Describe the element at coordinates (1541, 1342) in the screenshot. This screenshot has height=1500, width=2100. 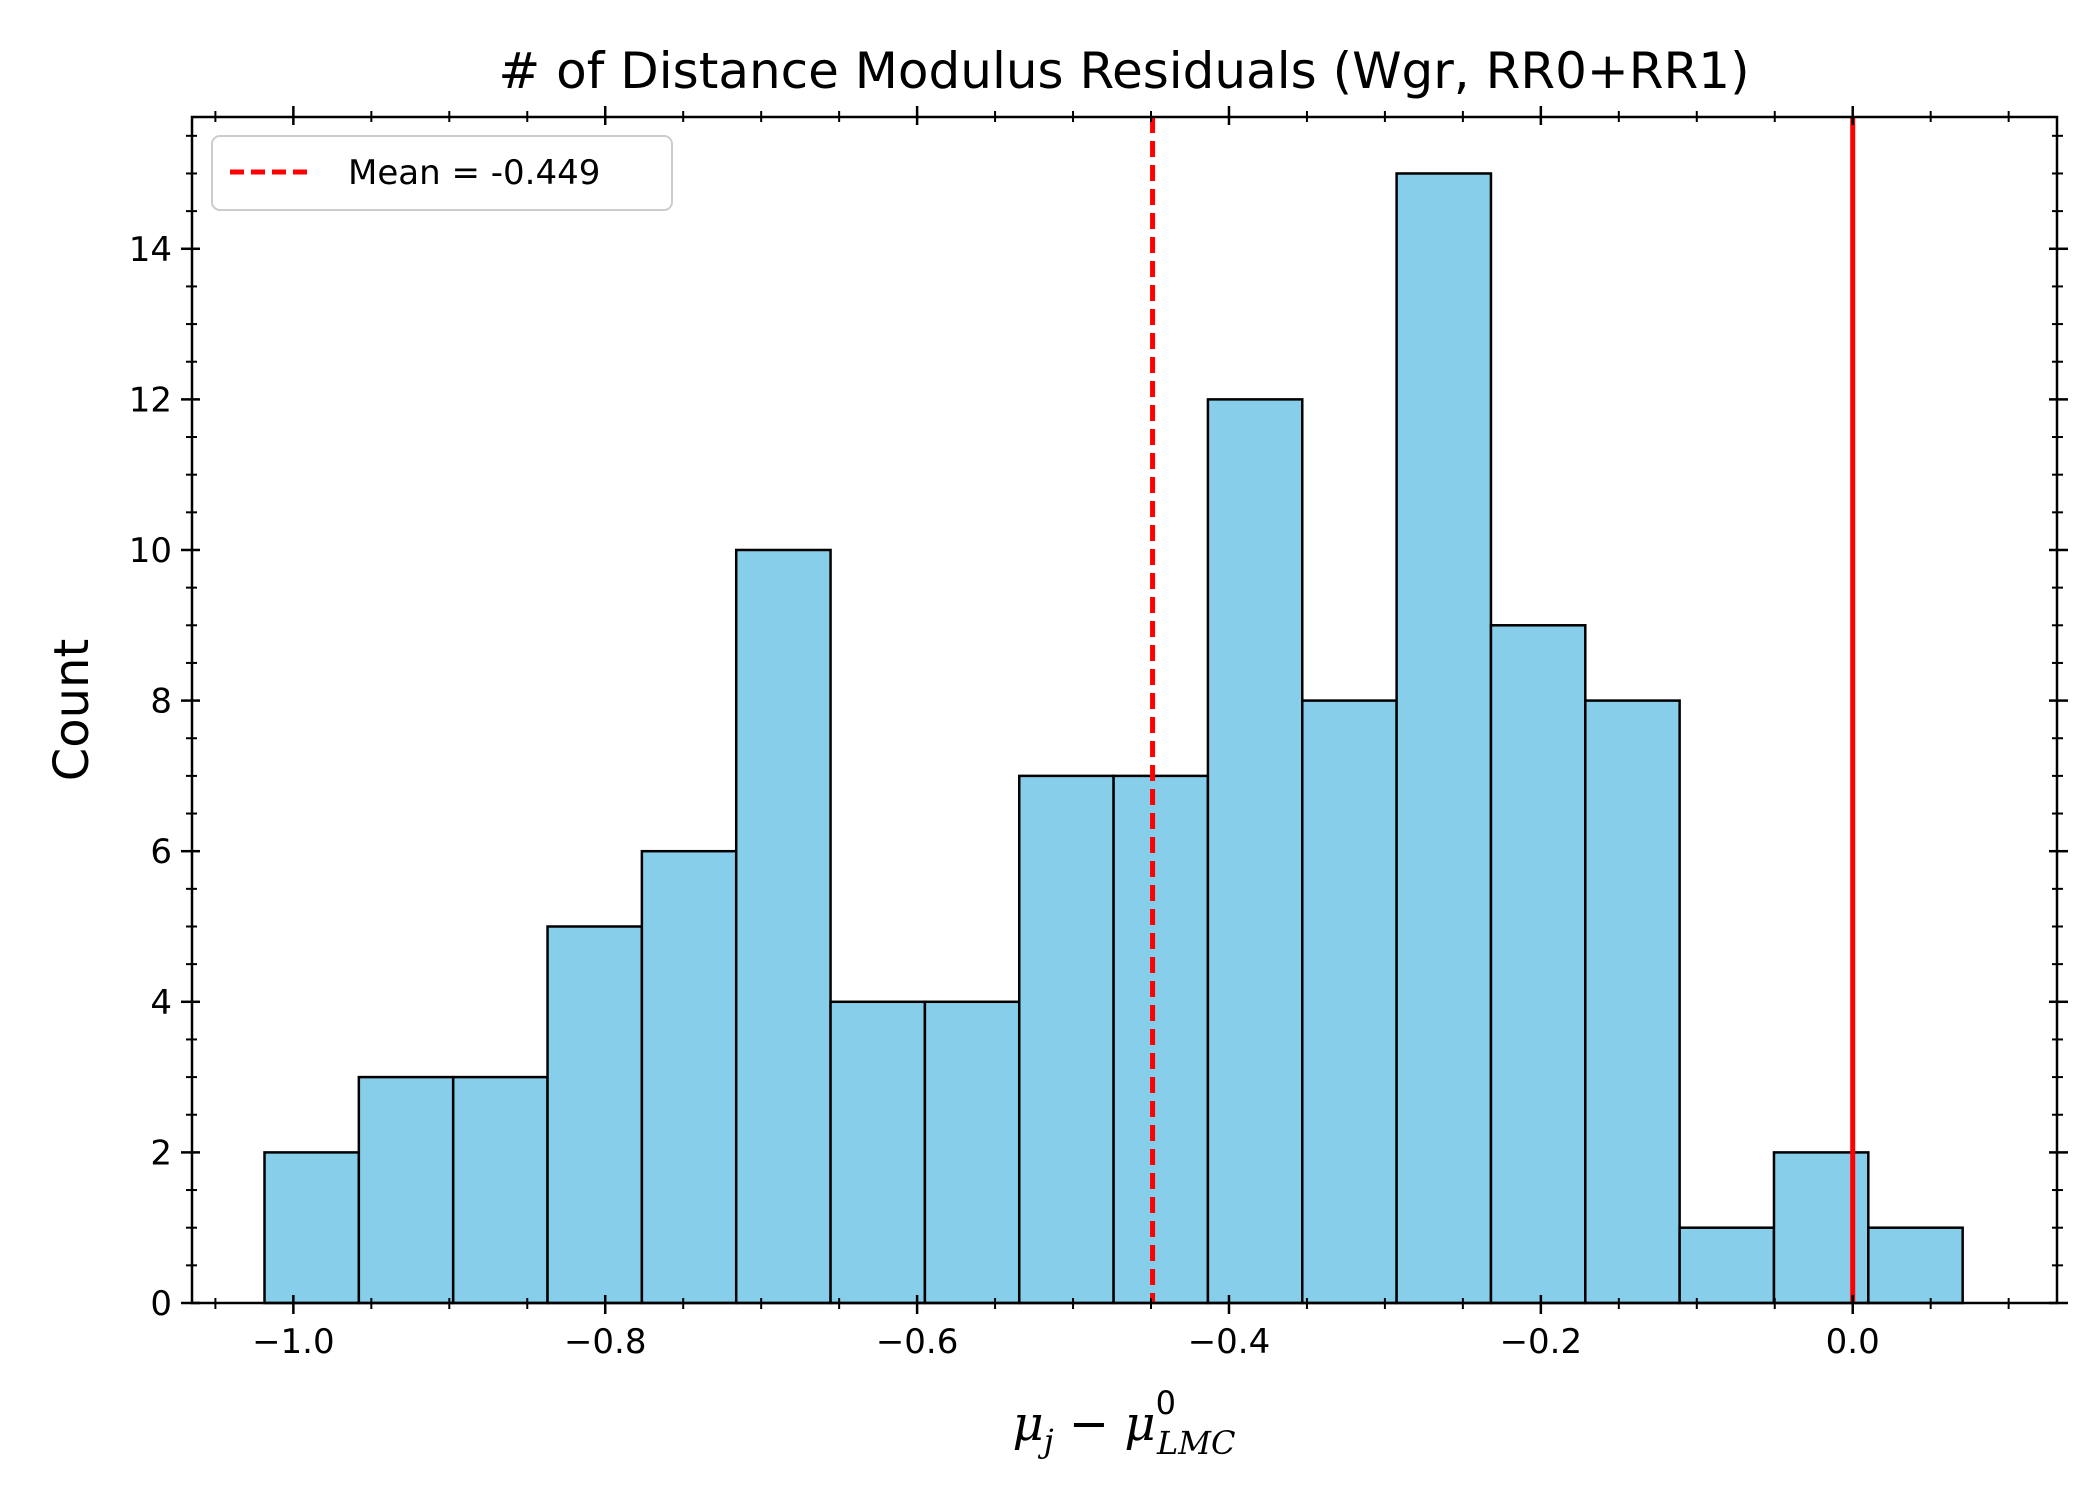
I see `x-tick-label: −0.2` at that location.